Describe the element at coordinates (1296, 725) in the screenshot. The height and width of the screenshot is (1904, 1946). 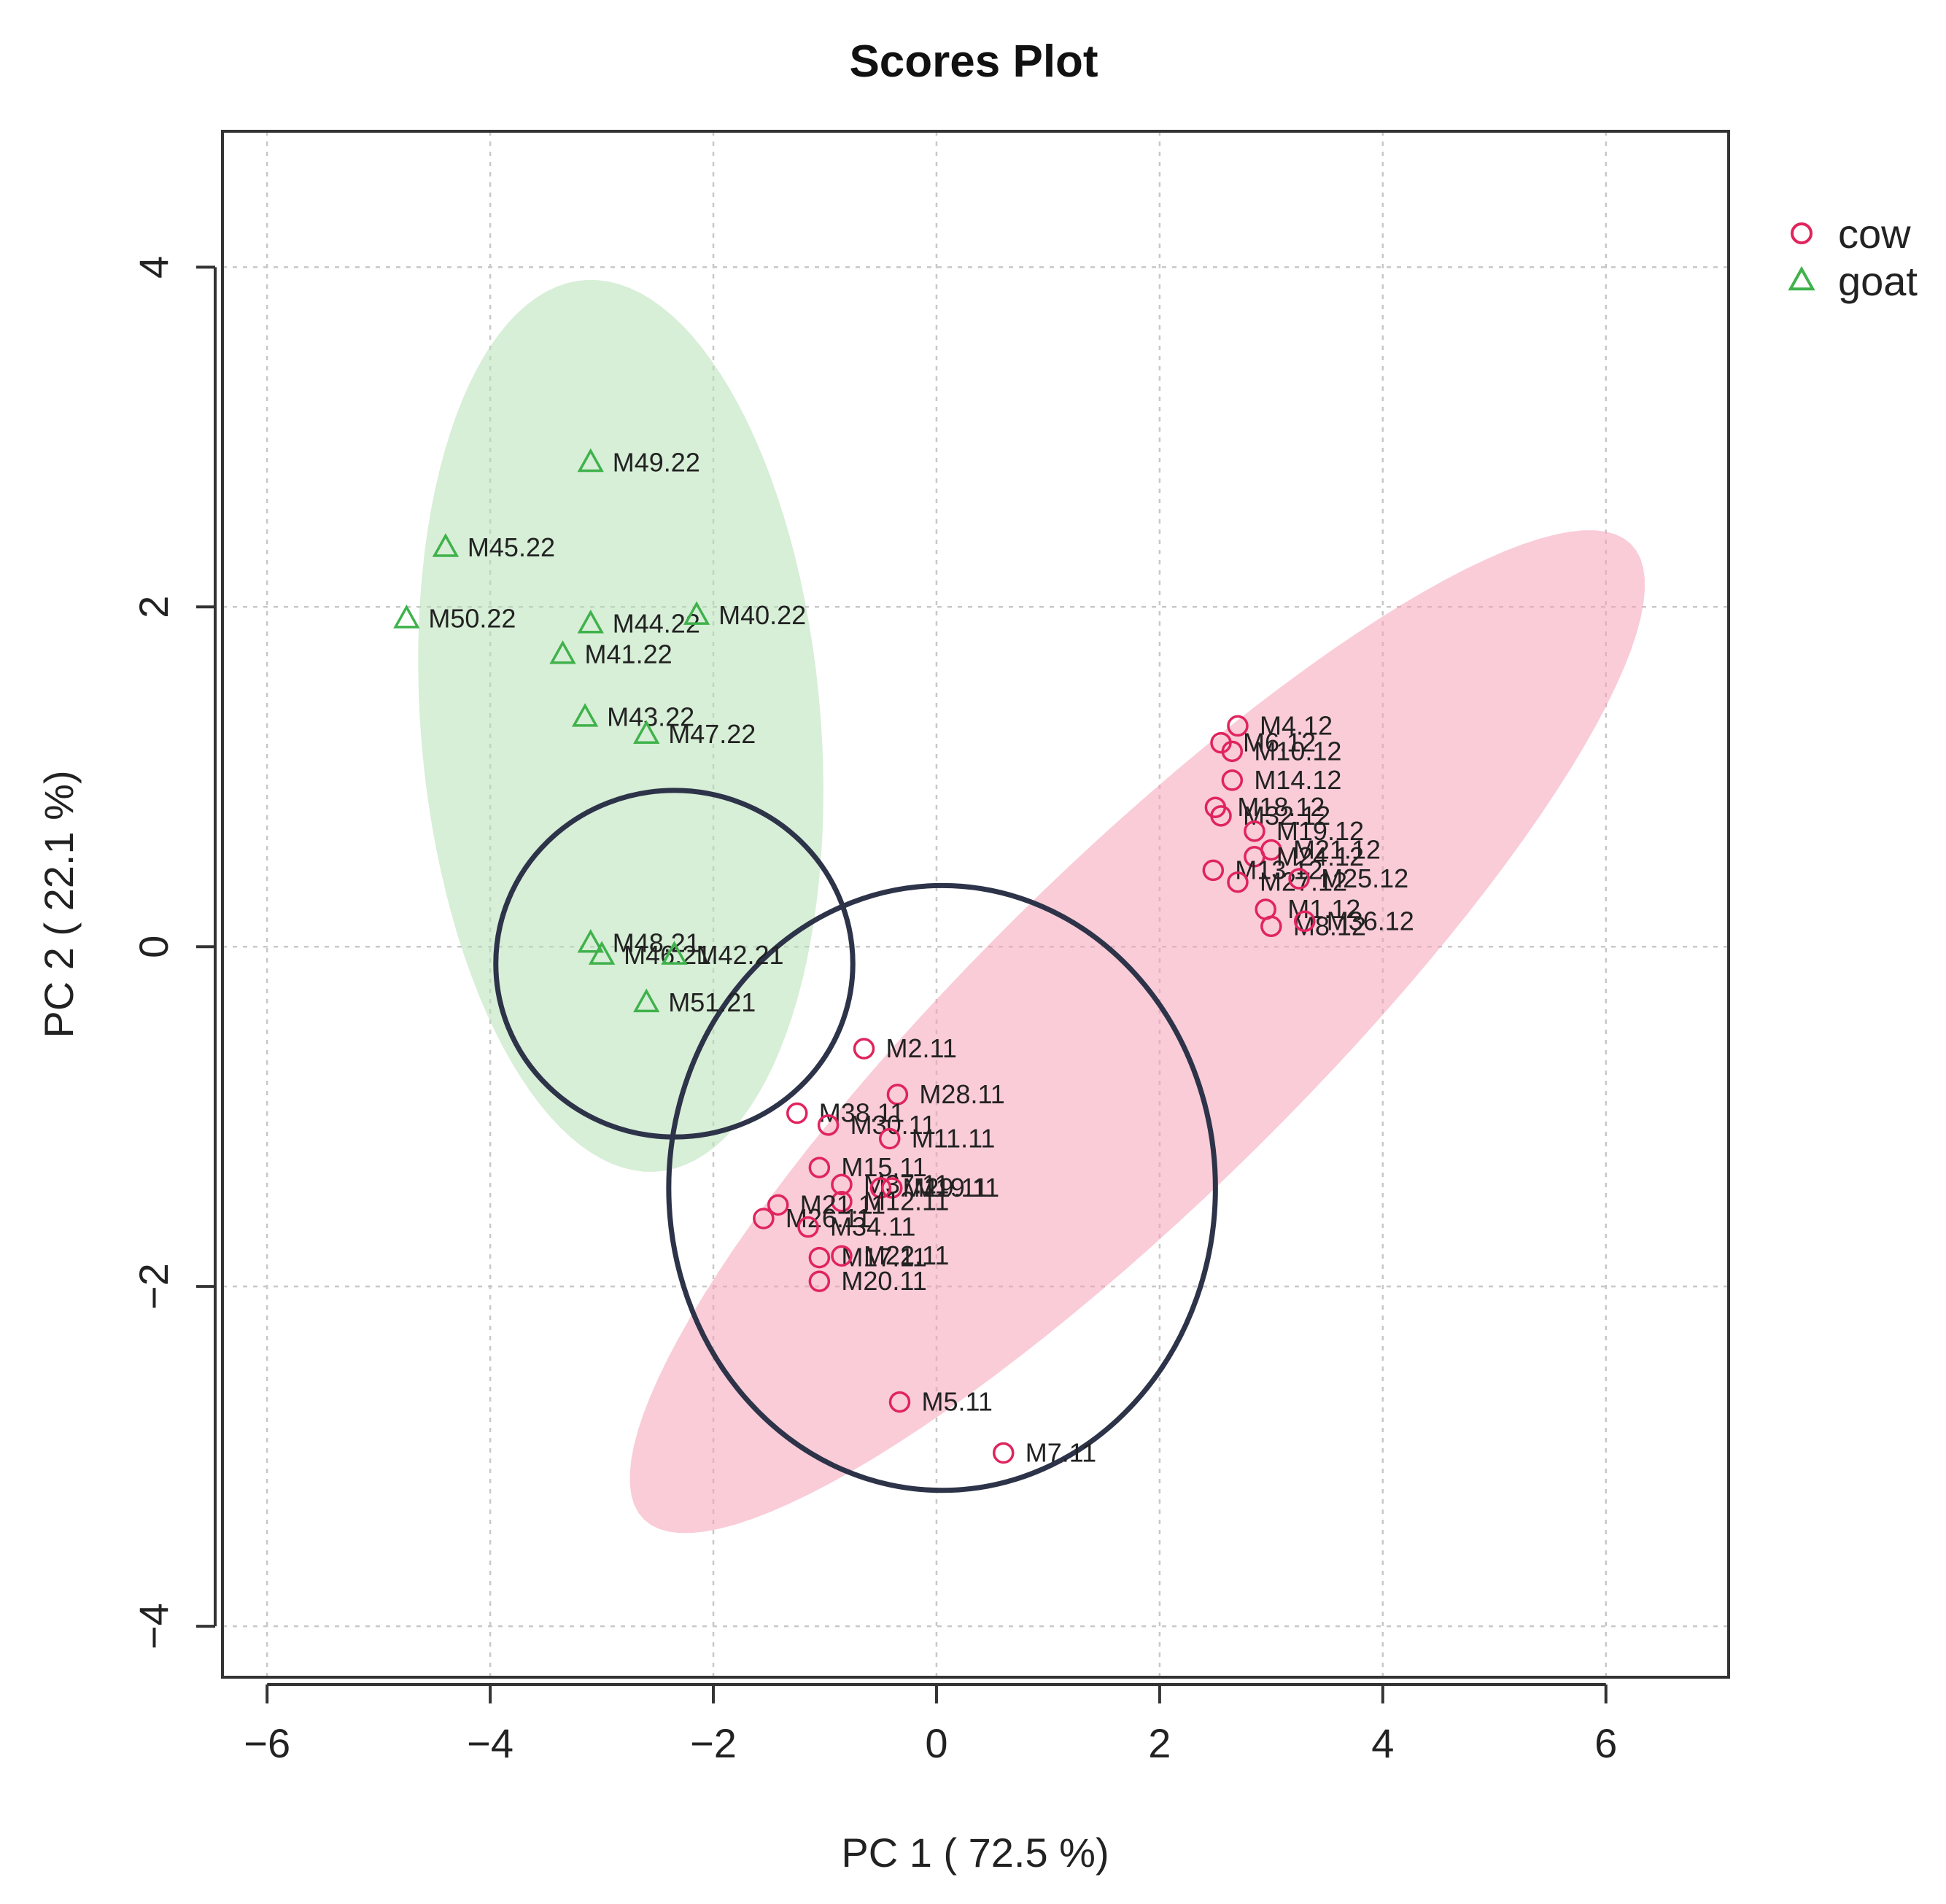
I see `cow-point-m4-12-label: M4.12` at that location.